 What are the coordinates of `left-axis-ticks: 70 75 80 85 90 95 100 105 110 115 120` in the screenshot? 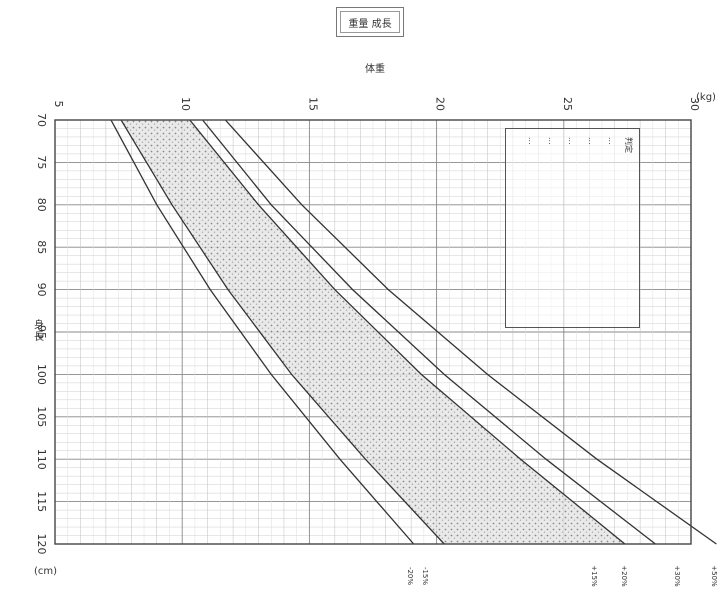 It's located at (41, 334).